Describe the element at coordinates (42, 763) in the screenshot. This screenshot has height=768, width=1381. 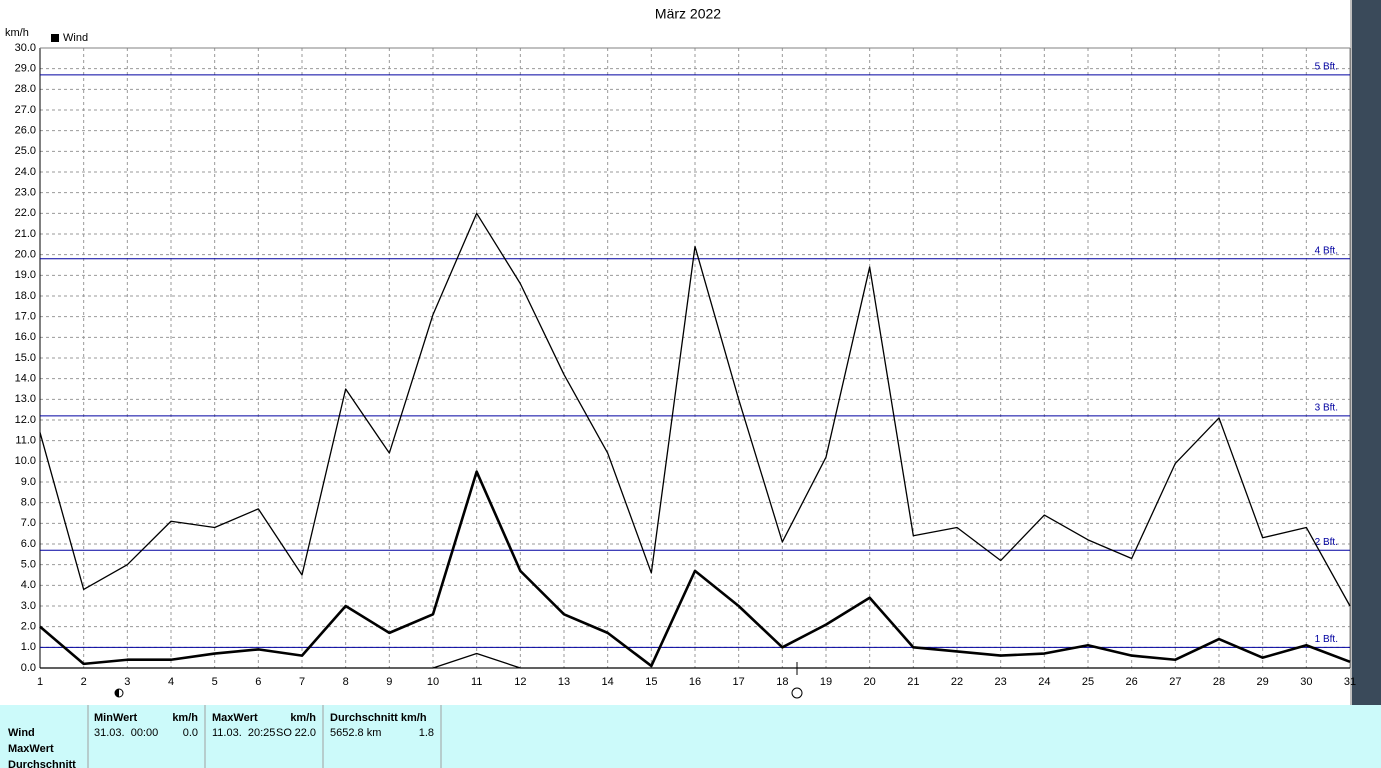
I see `row-label: Durchschnitt` at that location.